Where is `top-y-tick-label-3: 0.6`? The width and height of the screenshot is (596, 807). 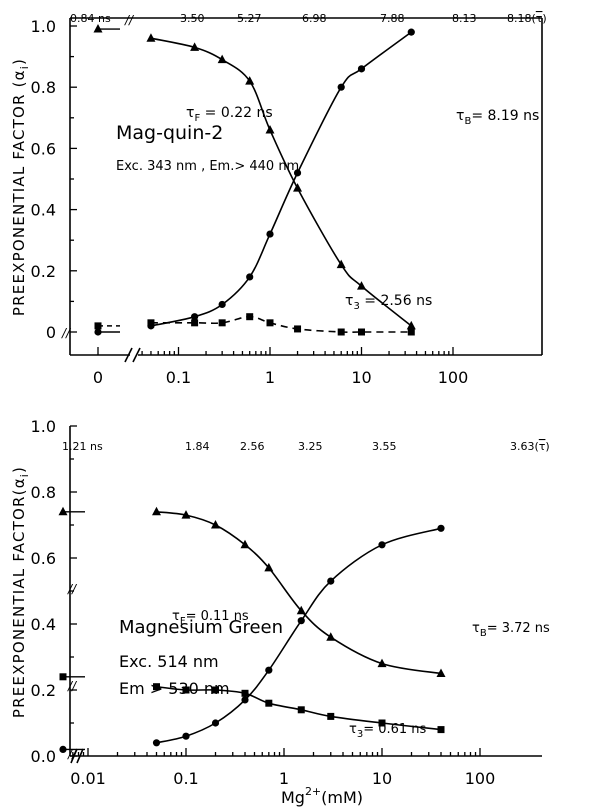
top-y-tick-label-3: 0.6 is located at coordinates (43, 148).